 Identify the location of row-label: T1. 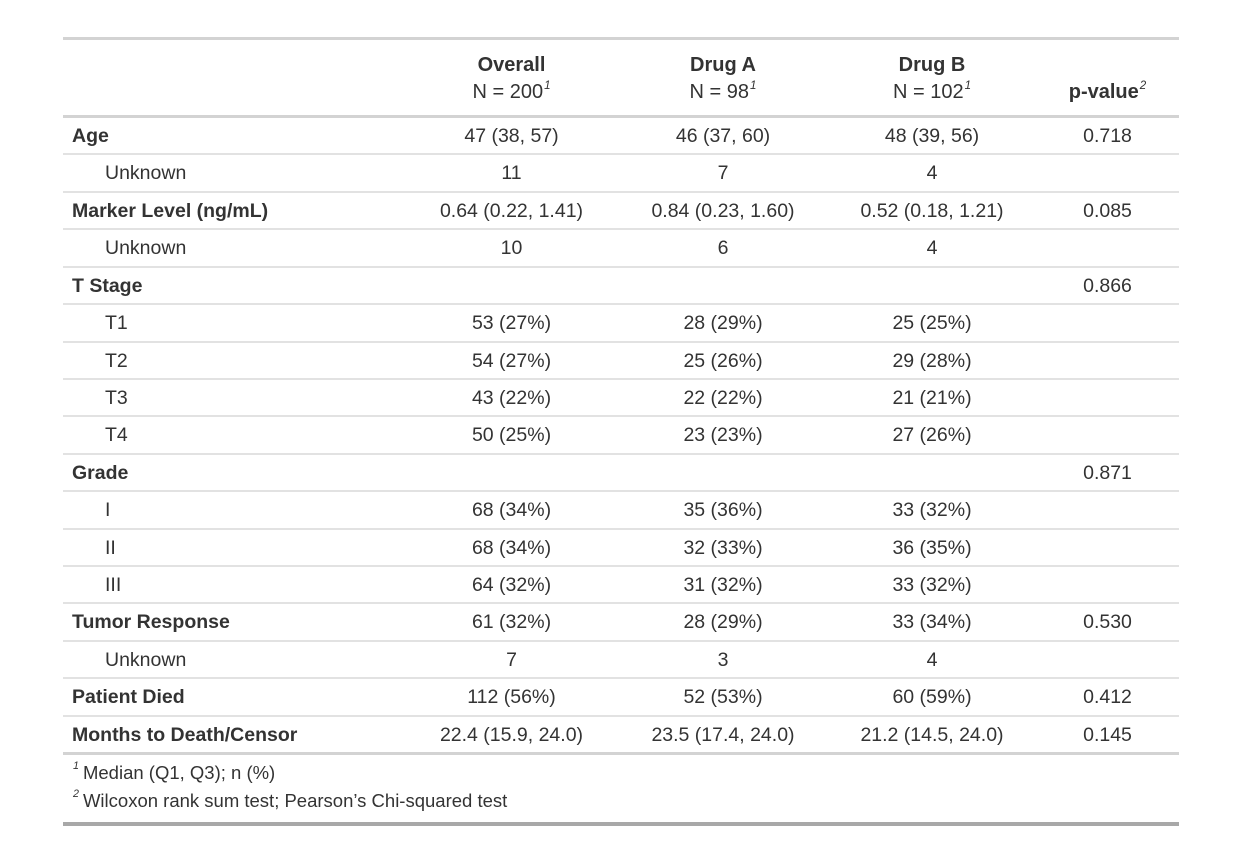
(234, 322).